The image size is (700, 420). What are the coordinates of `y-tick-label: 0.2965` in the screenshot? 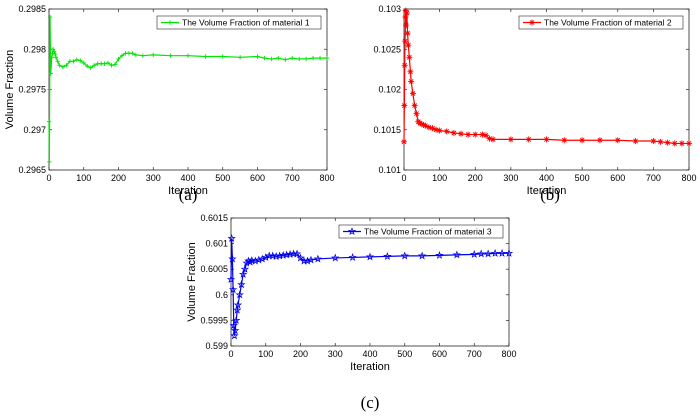 It's located at (32, 170).